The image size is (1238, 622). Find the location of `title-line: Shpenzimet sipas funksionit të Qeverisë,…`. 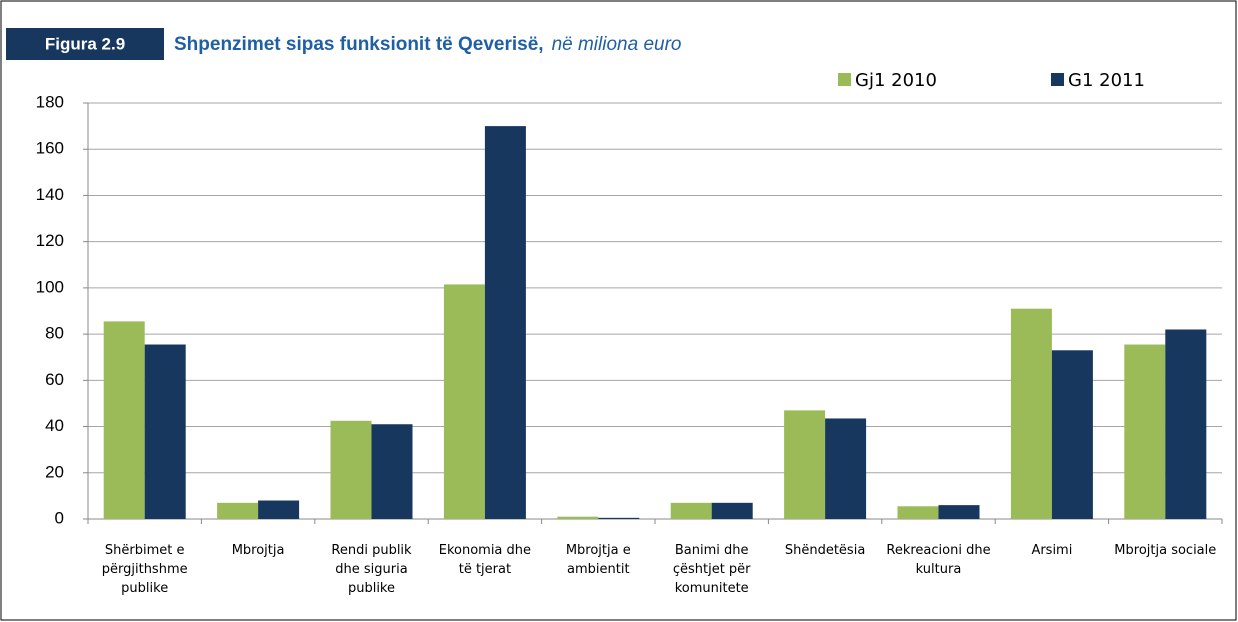

title-line: Shpenzimet sipas funksionit të Qeverisë,… is located at coordinates (427, 44).